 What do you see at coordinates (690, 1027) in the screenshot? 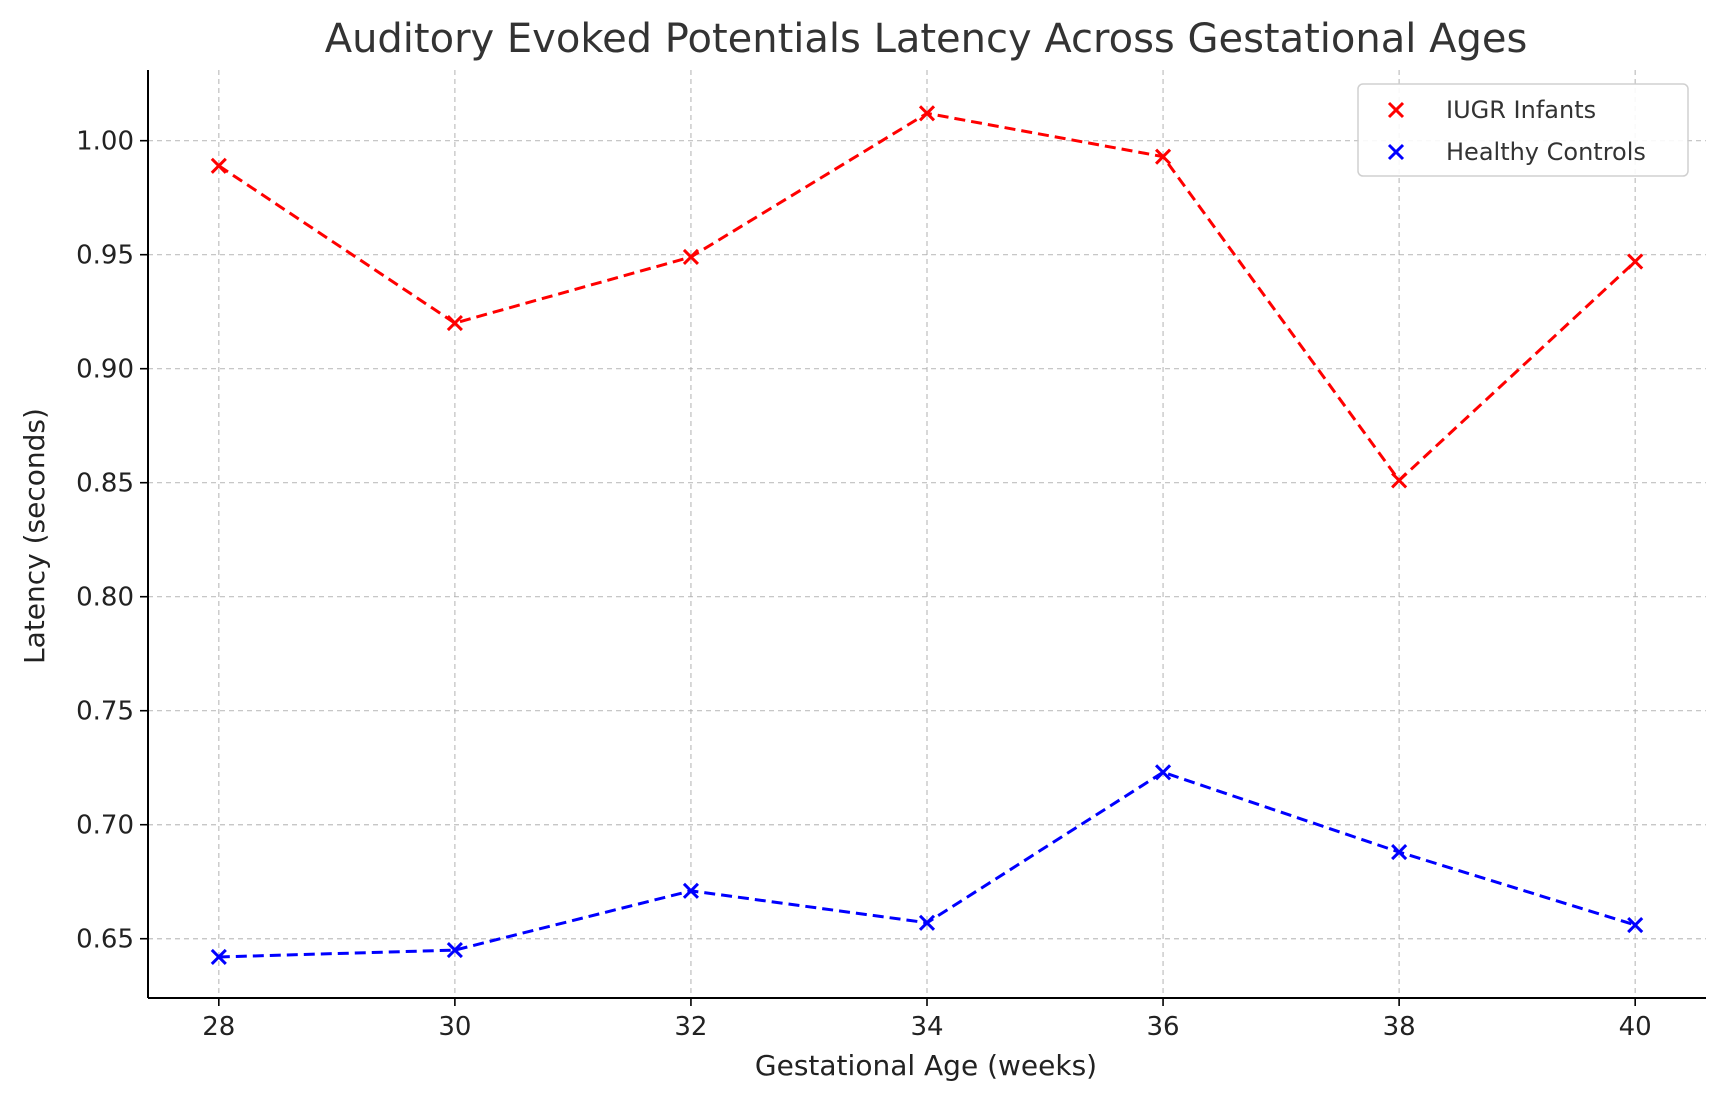
I see `x-tick-label: 32` at bounding box center [690, 1027].